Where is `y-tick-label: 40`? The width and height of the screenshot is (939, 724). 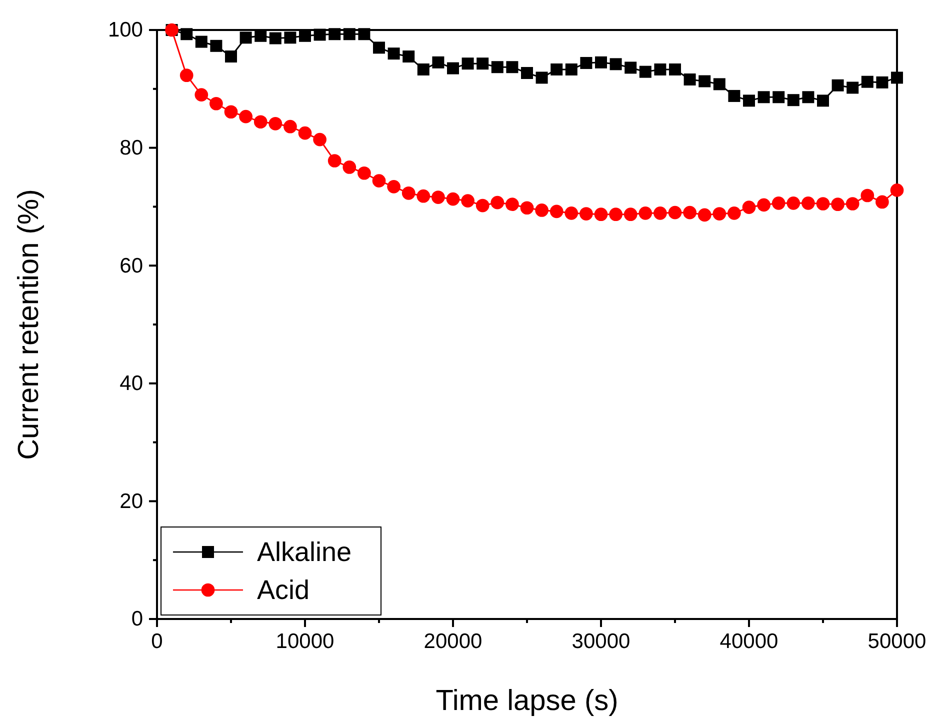 y-tick-label: 40 is located at coordinates (131, 384).